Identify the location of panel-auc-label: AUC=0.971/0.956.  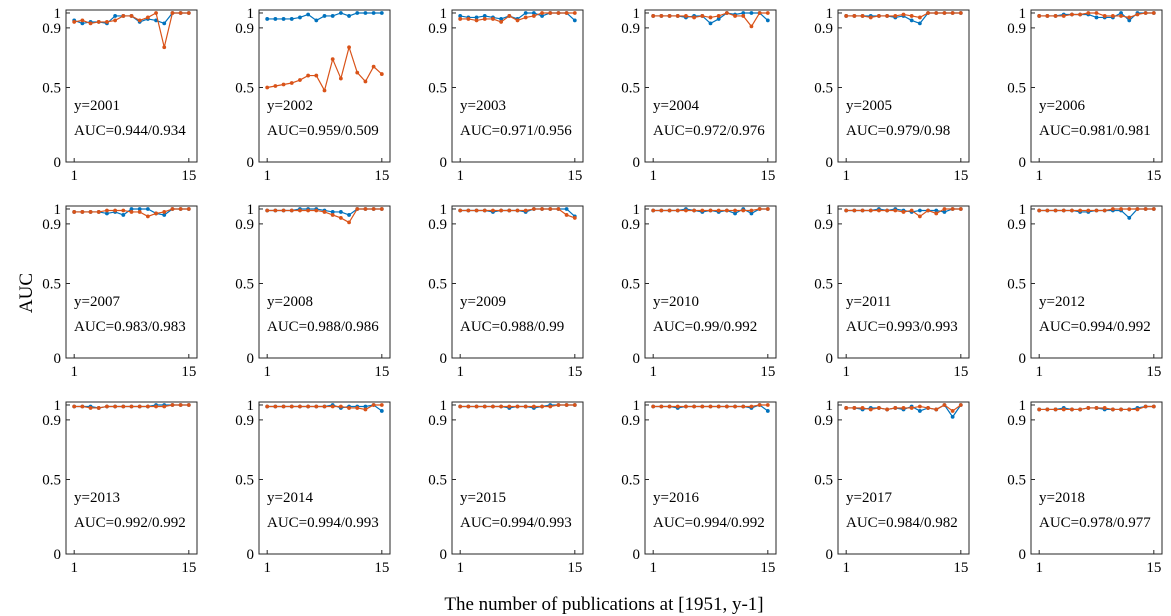
(516, 131).